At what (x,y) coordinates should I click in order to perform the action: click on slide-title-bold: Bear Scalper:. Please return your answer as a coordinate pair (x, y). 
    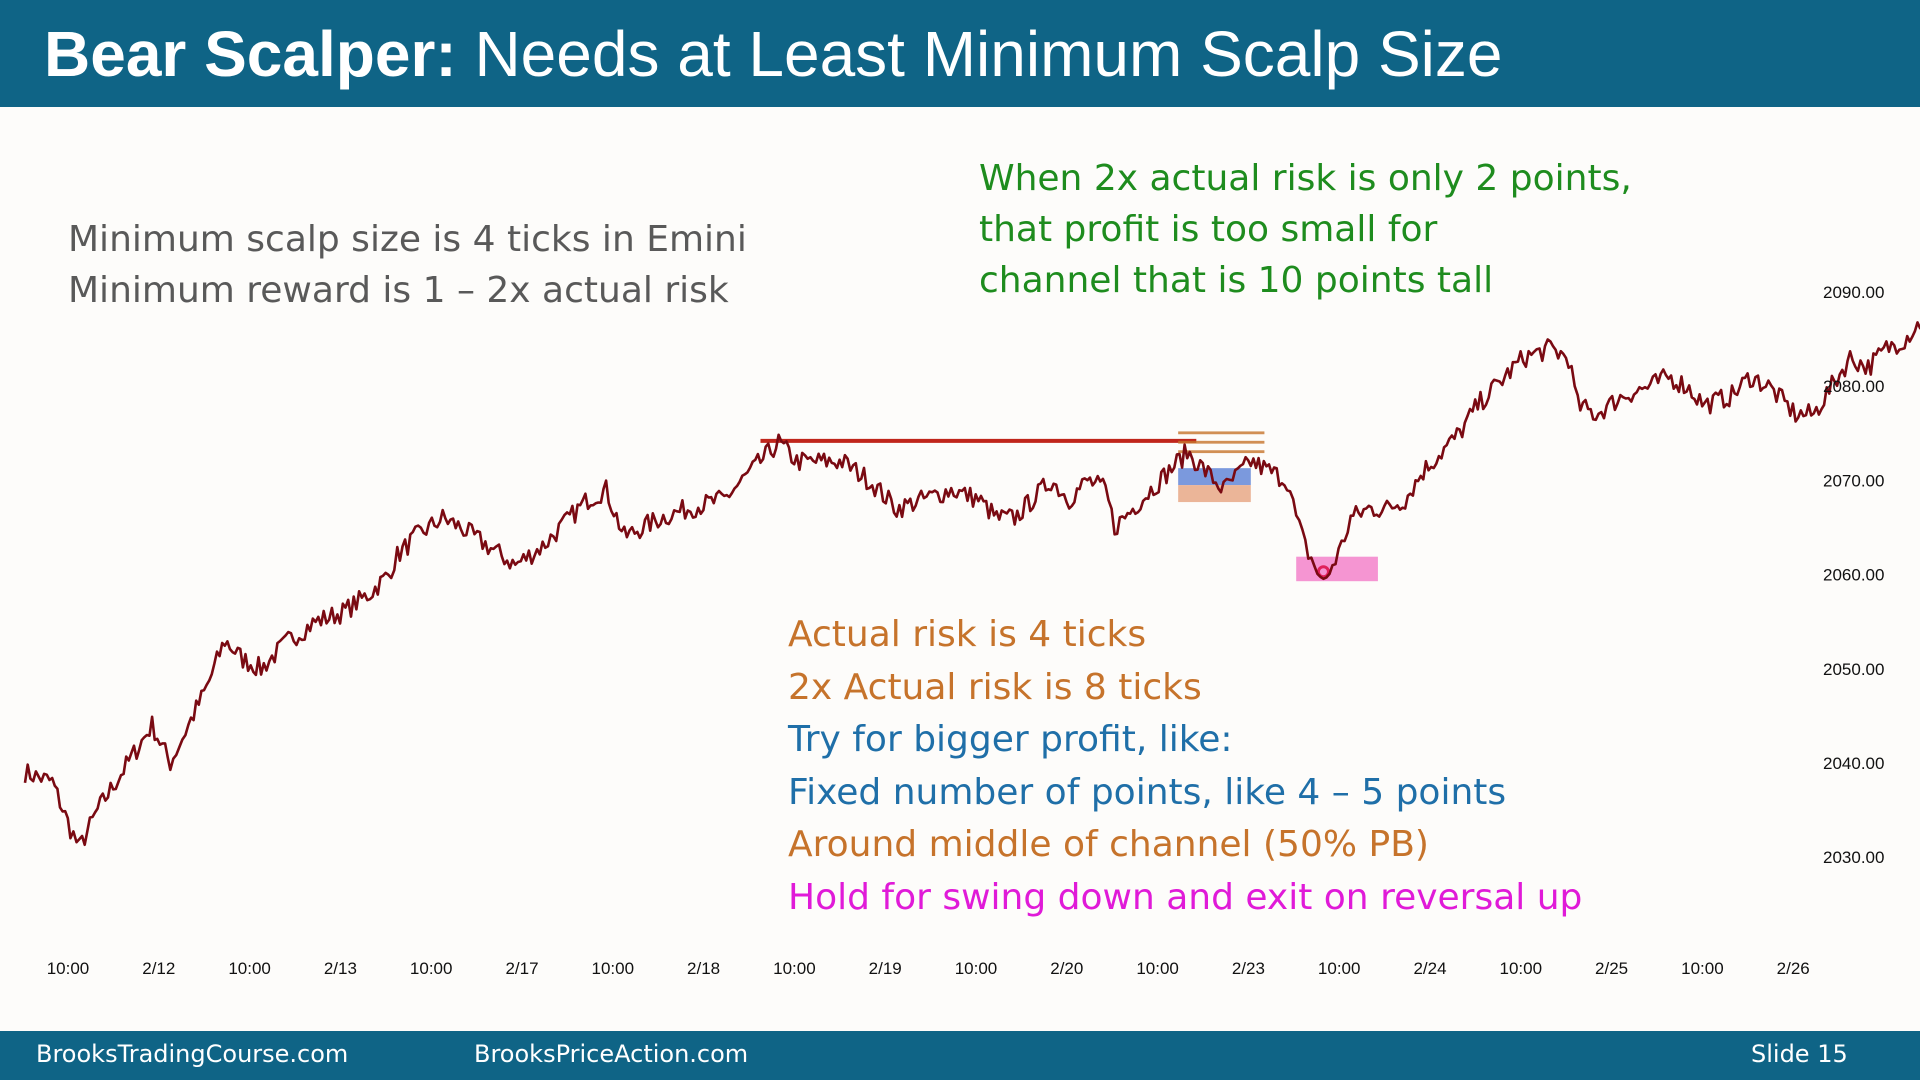
    Looking at the image, I should click on (250, 54).